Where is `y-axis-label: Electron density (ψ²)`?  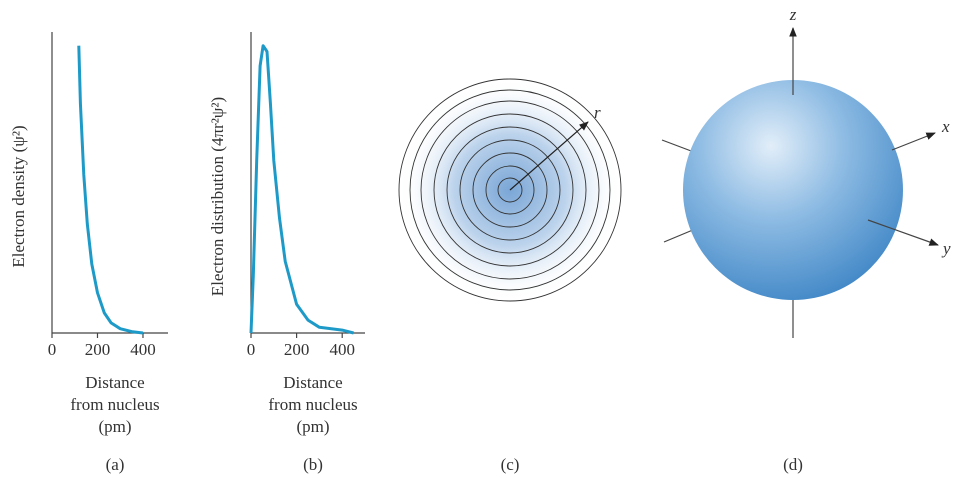 y-axis-label: Electron density (ψ²) is located at coordinates (18, 196).